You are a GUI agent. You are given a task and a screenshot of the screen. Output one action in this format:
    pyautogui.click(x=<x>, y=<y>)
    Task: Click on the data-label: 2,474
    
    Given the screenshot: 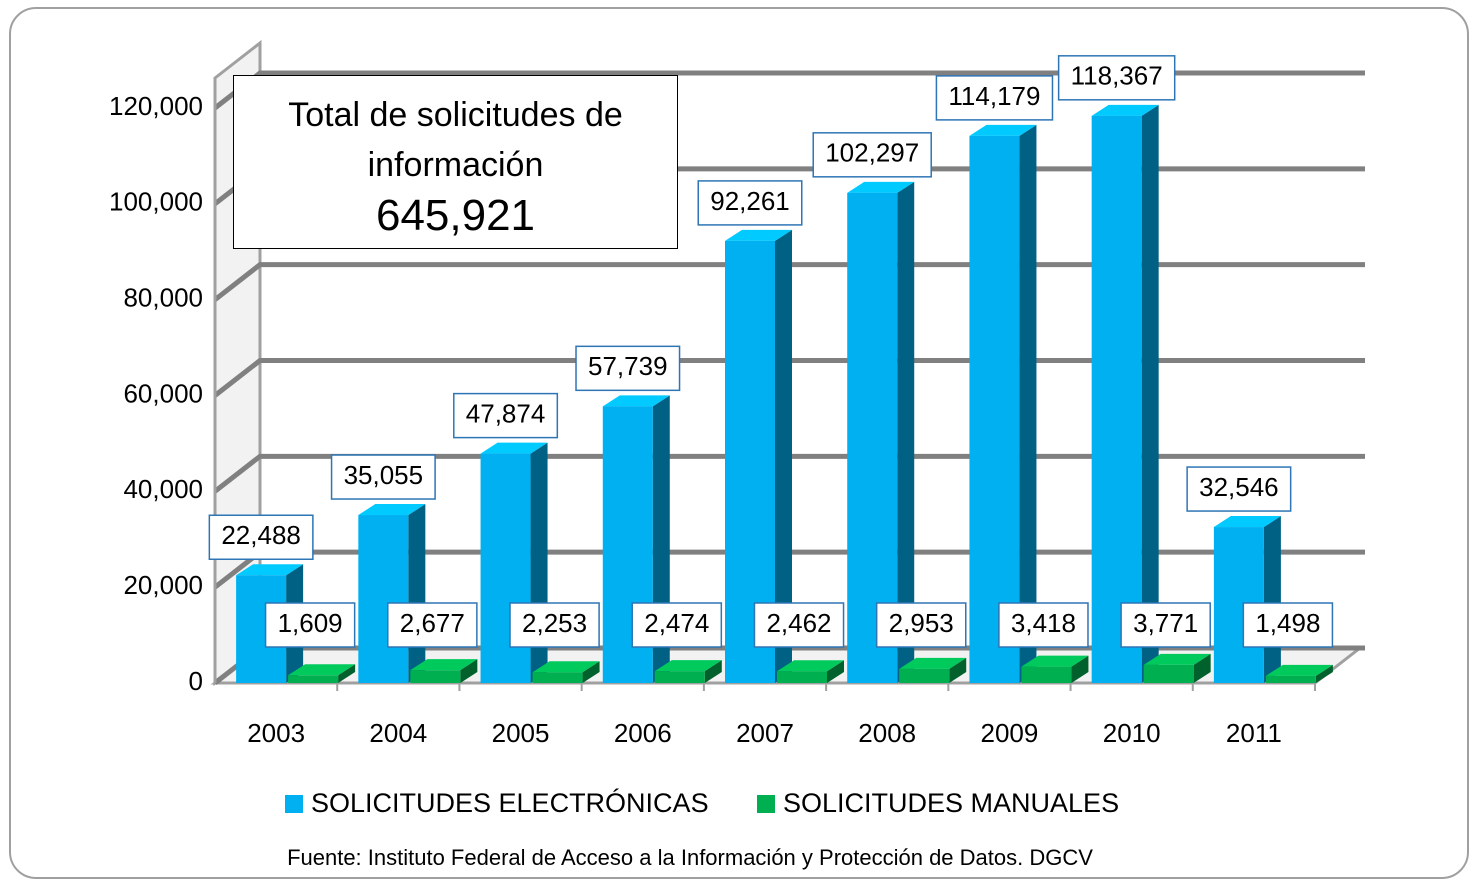 What is the action you would take?
    pyautogui.click(x=676, y=623)
    